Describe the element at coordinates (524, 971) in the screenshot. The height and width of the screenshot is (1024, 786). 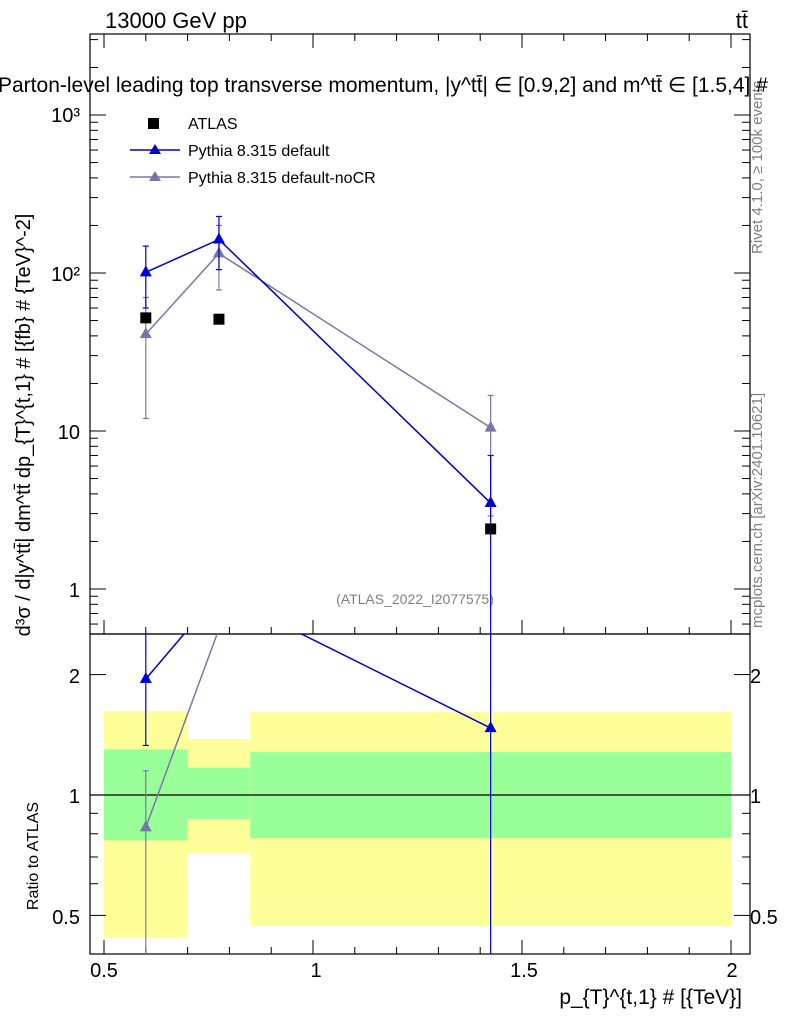
I see `x-tick-label-15: 1.5` at that location.